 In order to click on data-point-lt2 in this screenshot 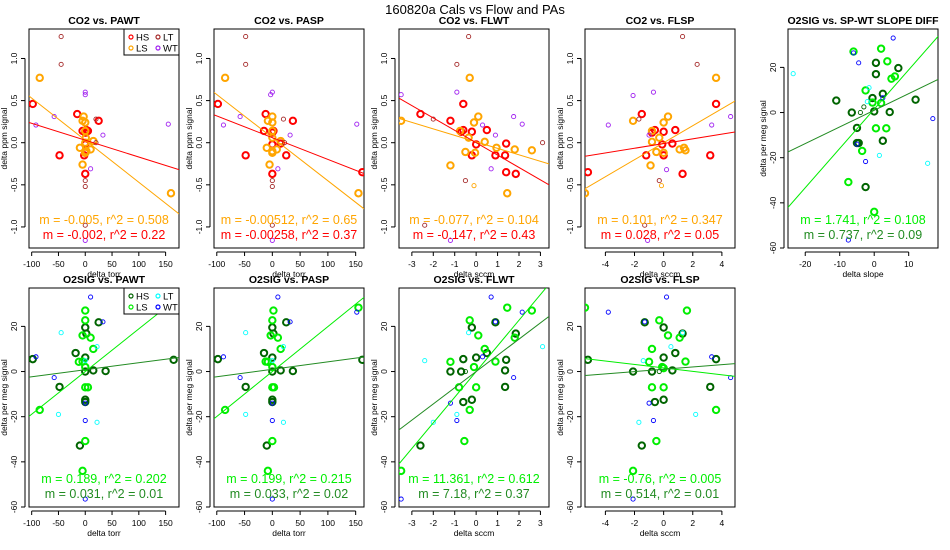, I will do `click(474, 186)`.